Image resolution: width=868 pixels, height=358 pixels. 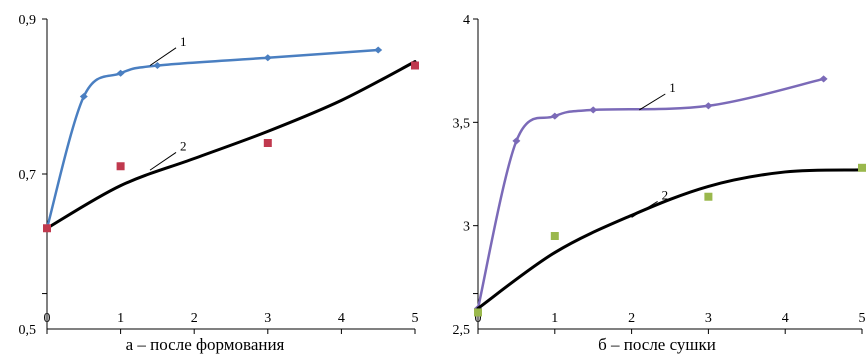 What do you see at coordinates (466, 227) in the screenshot?
I see `y-tick-label: 3` at bounding box center [466, 227].